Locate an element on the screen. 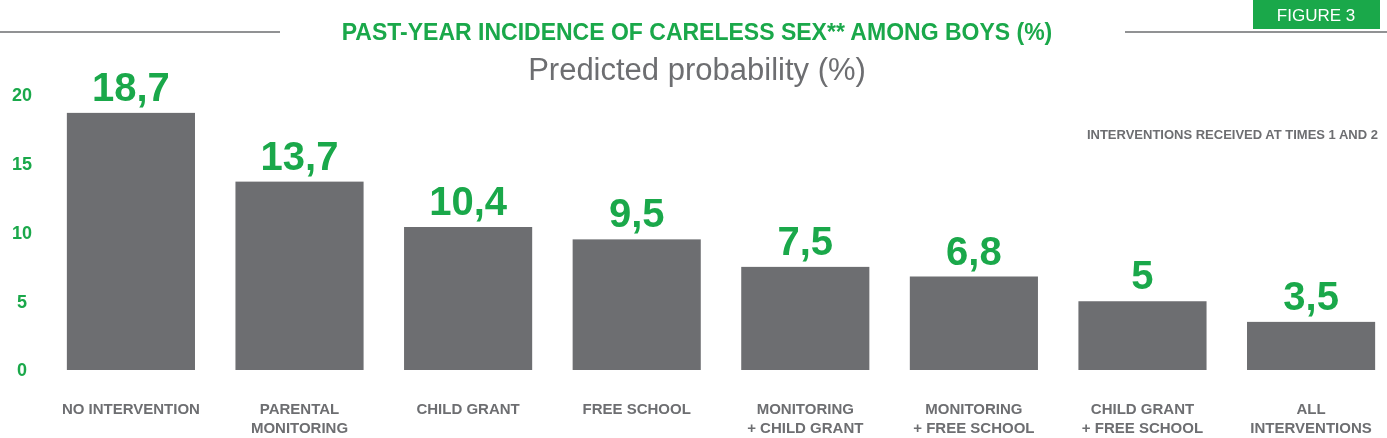  data-label: 13,7 is located at coordinates (299, 155).